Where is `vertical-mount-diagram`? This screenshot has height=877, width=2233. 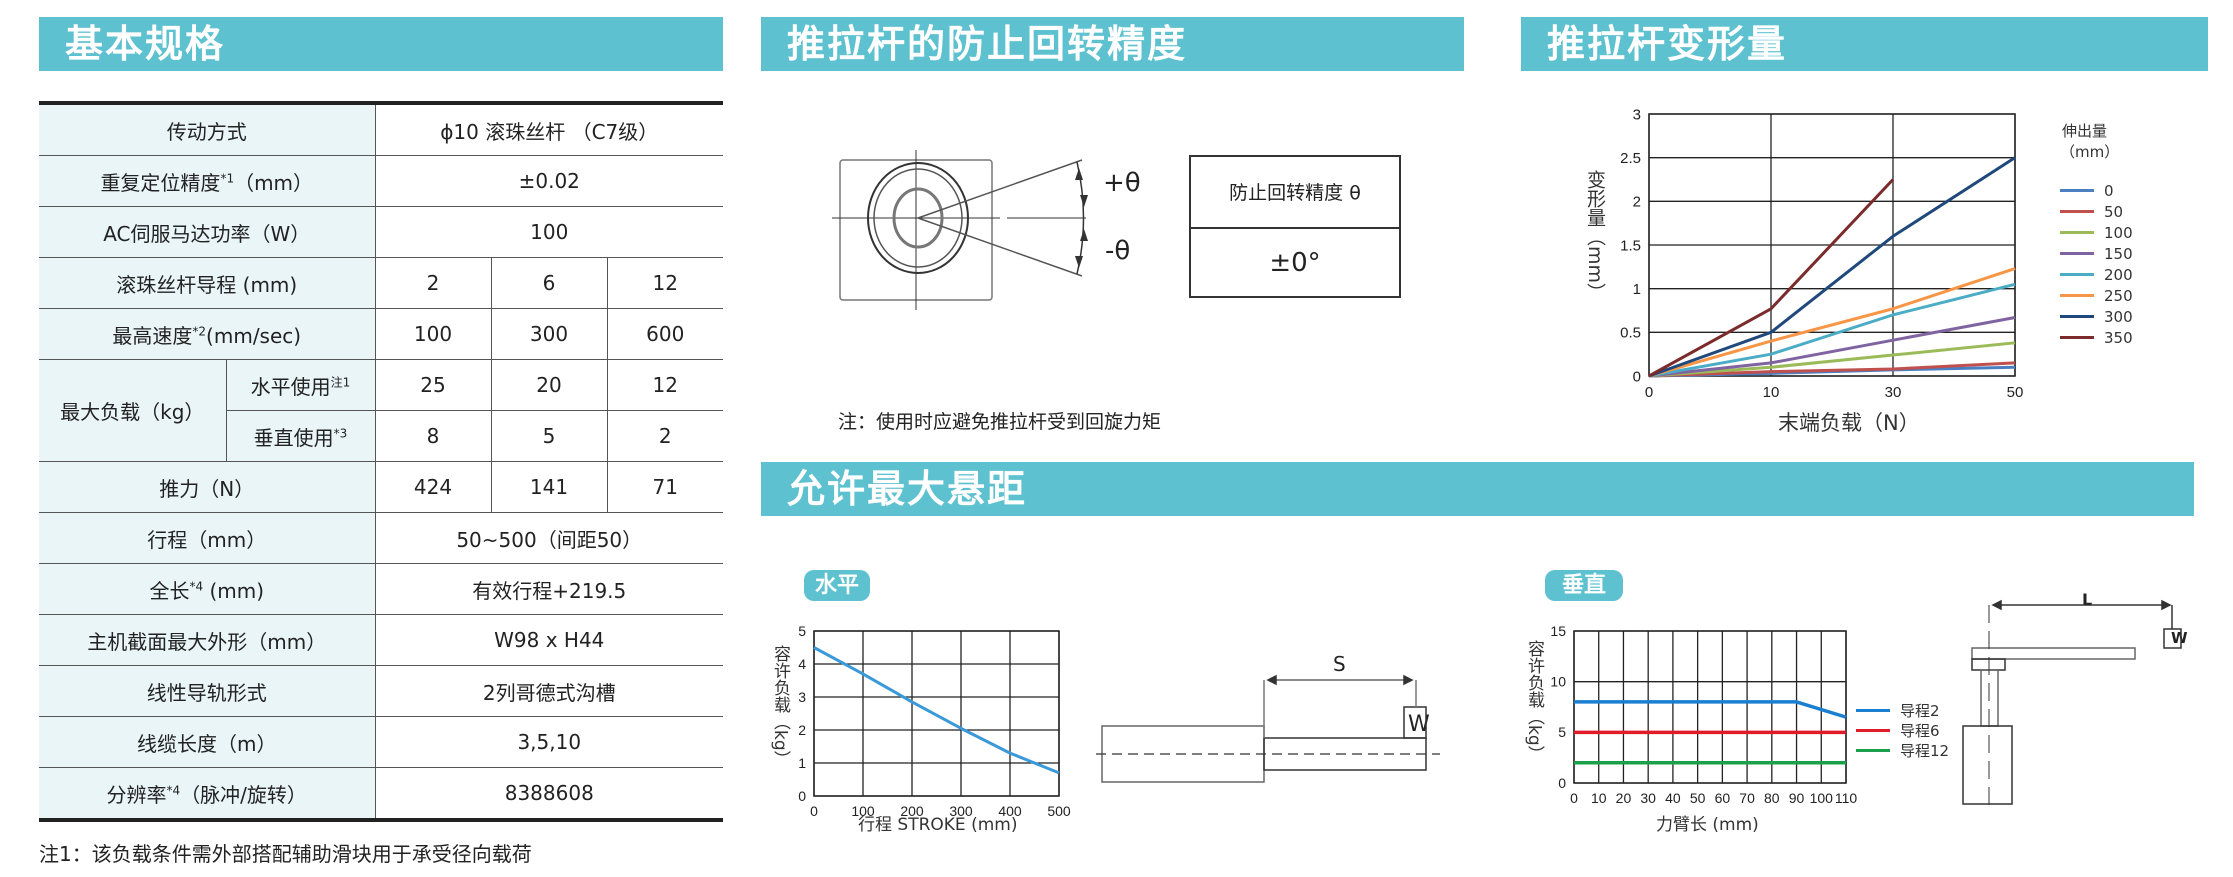 vertical-mount-diagram is located at coordinates (2072, 704).